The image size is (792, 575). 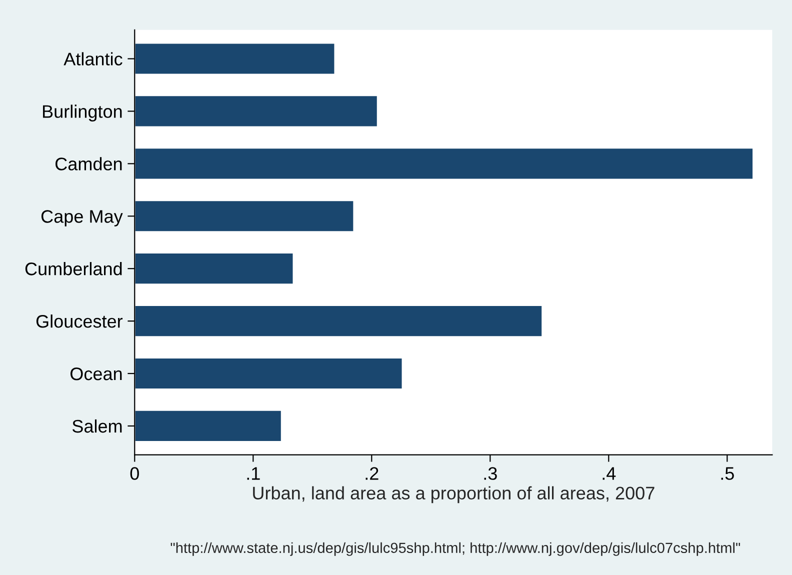 What do you see at coordinates (93, 59) in the screenshot?
I see `y-tick-label: Atlantic` at bounding box center [93, 59].